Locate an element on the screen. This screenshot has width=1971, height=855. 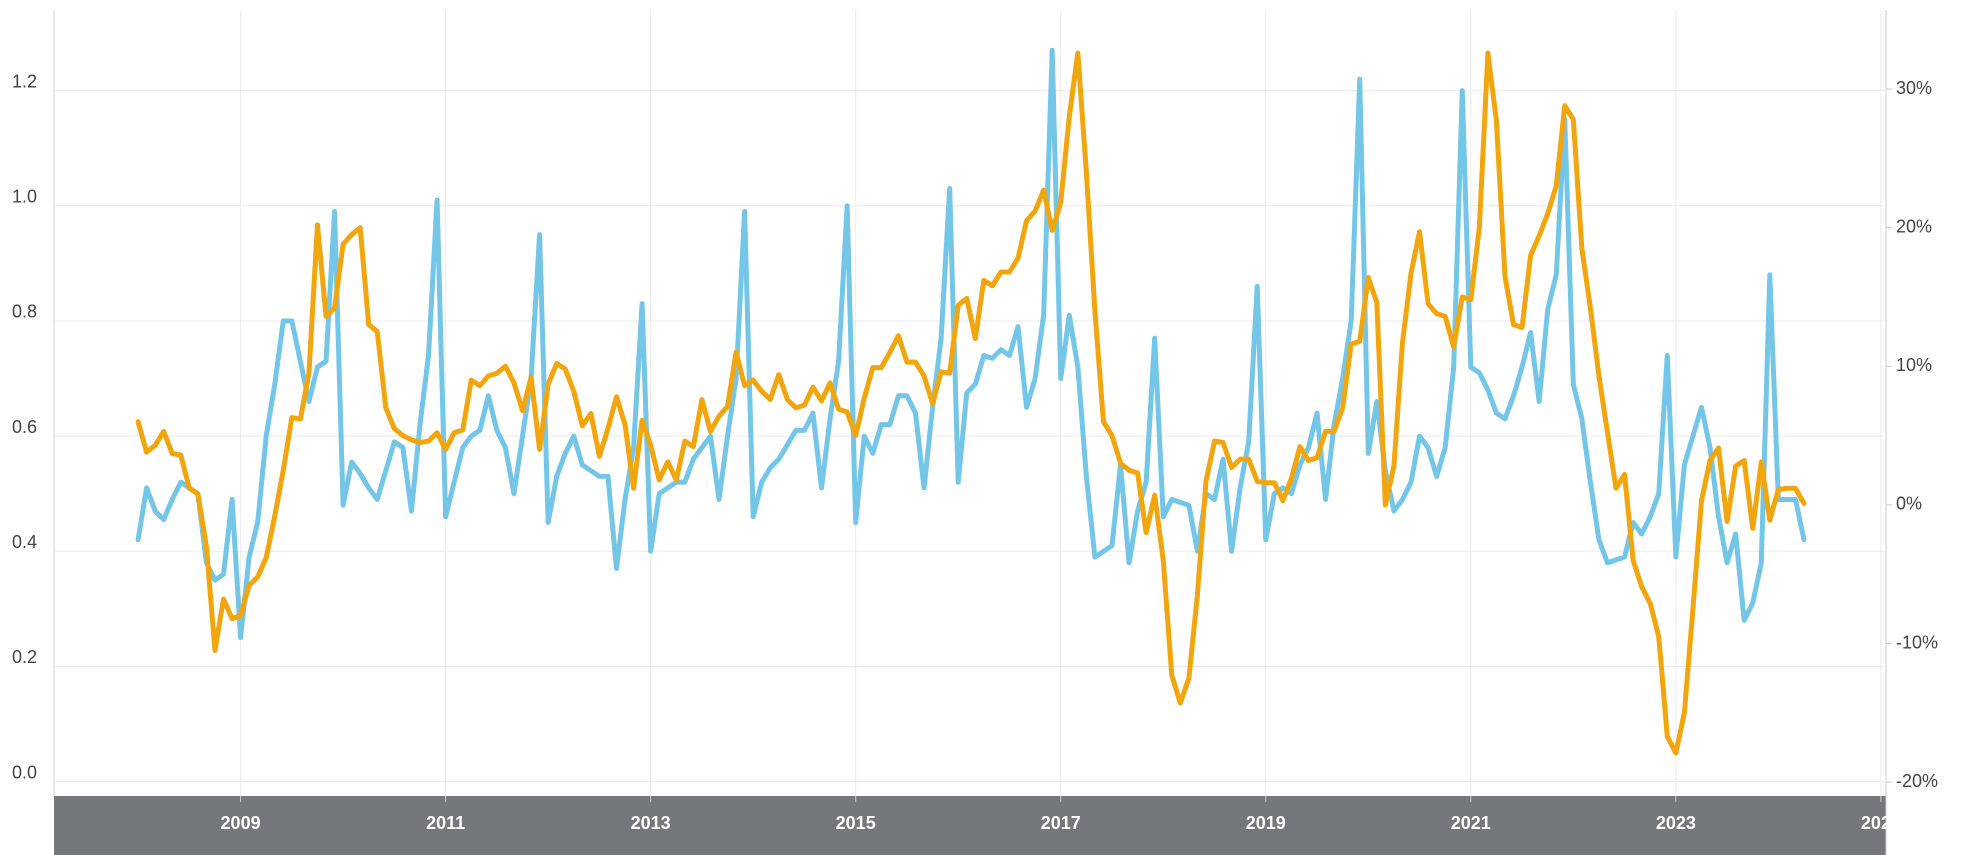
y2-tick-label: -10% is located at coordinates (1917, 642).